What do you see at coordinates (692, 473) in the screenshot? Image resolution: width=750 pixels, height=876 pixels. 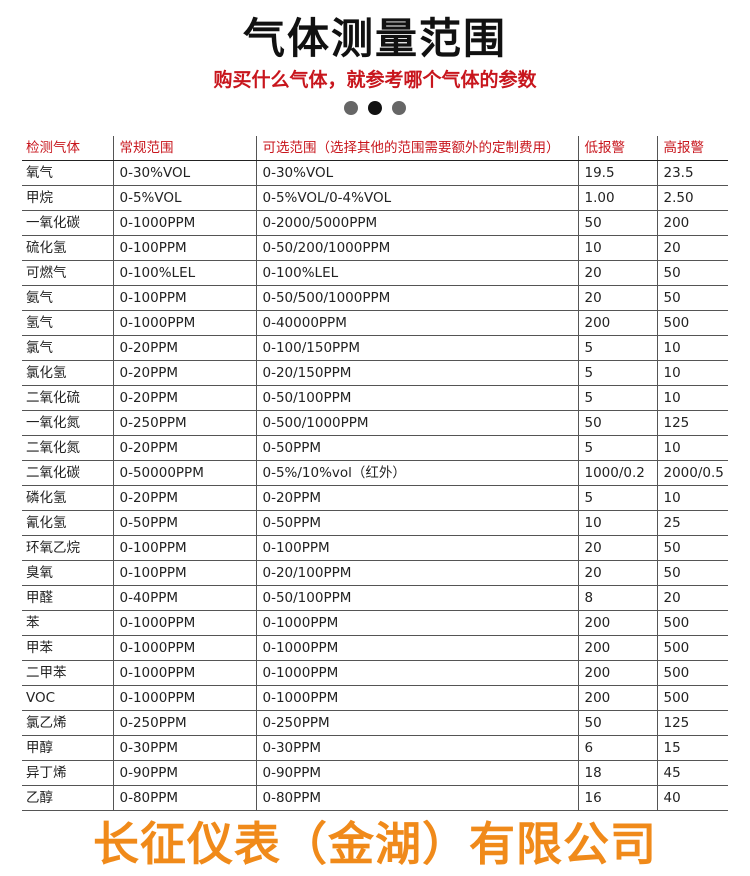 I see `cell-high-alarm: 2000/0.5` at bounding box center [692, 473].